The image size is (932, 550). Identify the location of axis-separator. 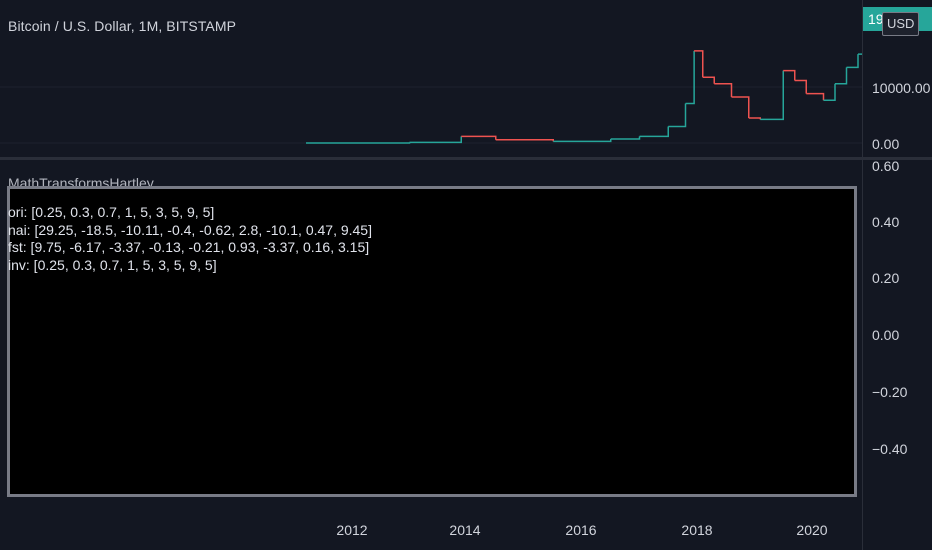
(862, 275).